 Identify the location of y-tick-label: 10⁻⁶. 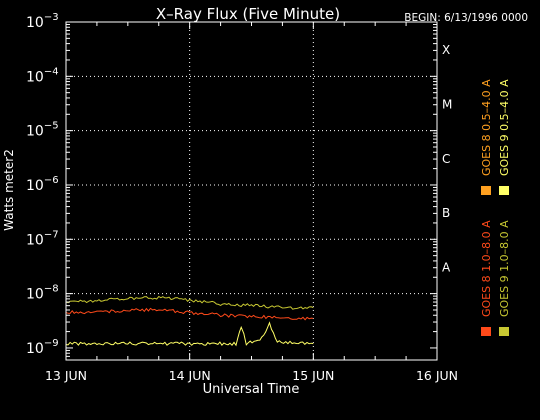
(42, 184).